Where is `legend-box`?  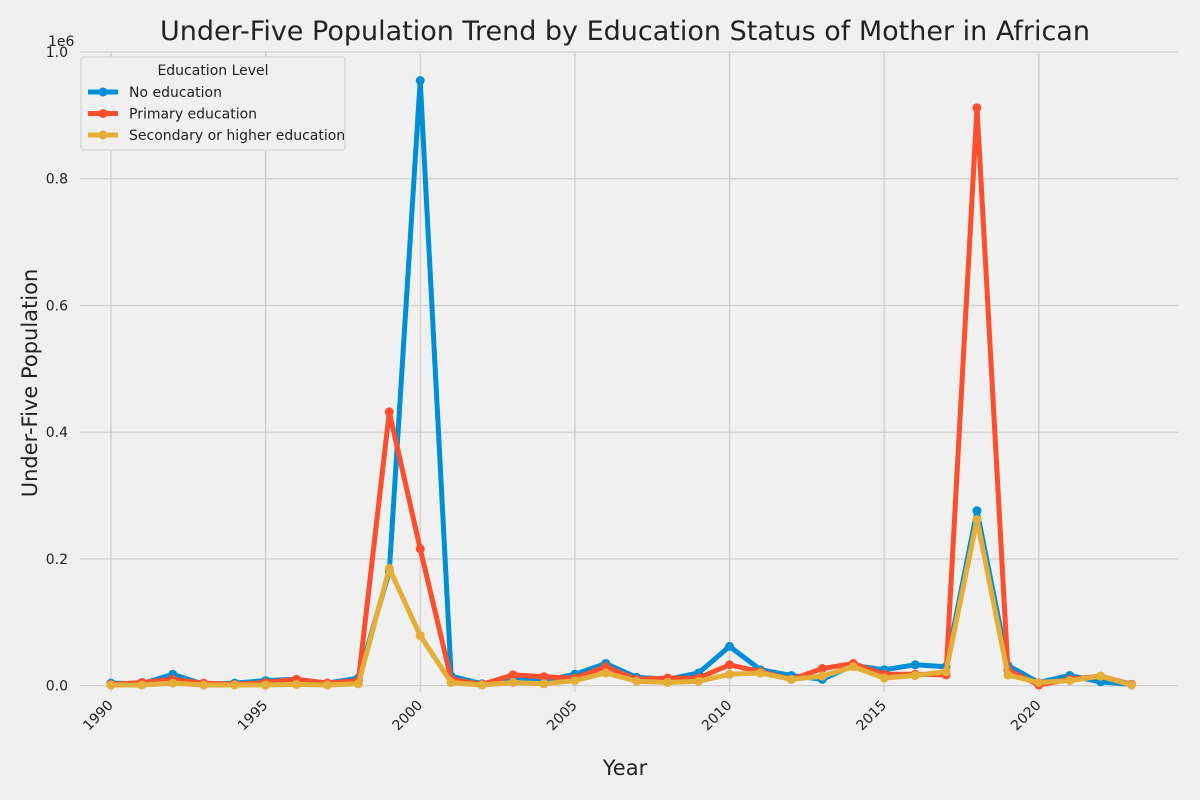 legend-box is located at coordinates (213, 103).